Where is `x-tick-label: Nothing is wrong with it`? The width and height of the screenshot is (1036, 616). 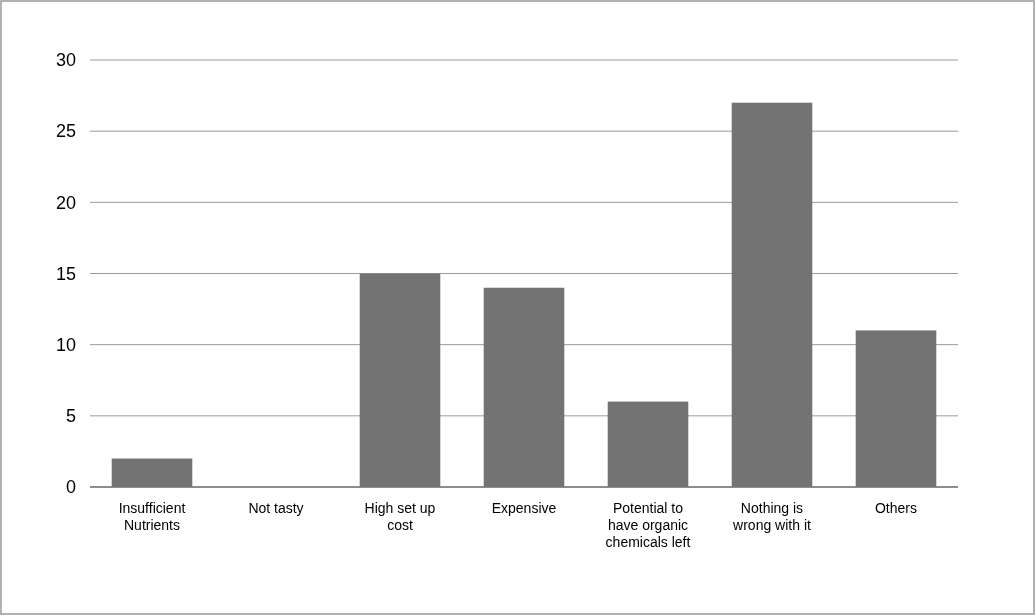
x-tick-label: Nothing is wrong with it is located at coordinates (772, 516).